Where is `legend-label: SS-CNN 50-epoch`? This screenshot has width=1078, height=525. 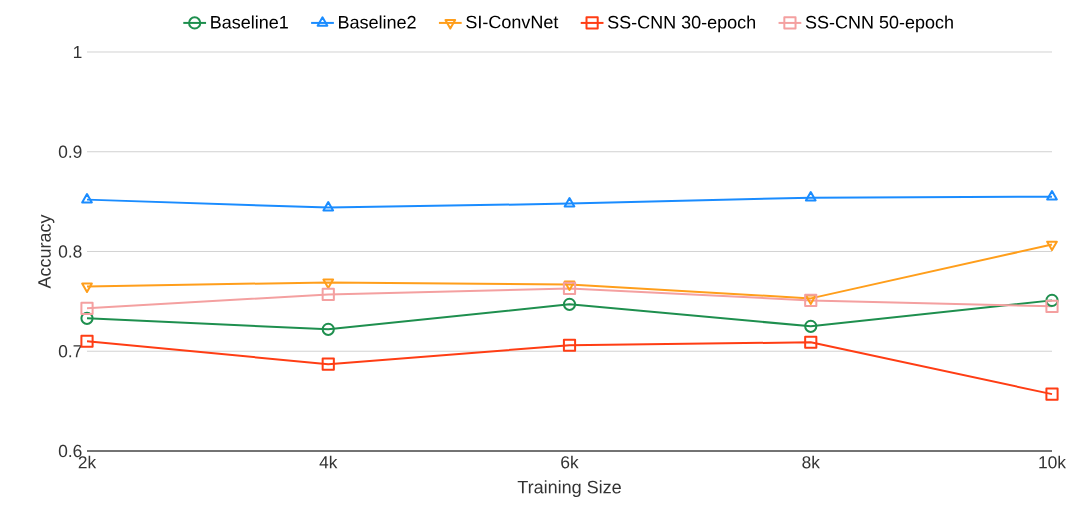 legend-label: SS-CNN 50-epoch is located at coordinates (879, 24).